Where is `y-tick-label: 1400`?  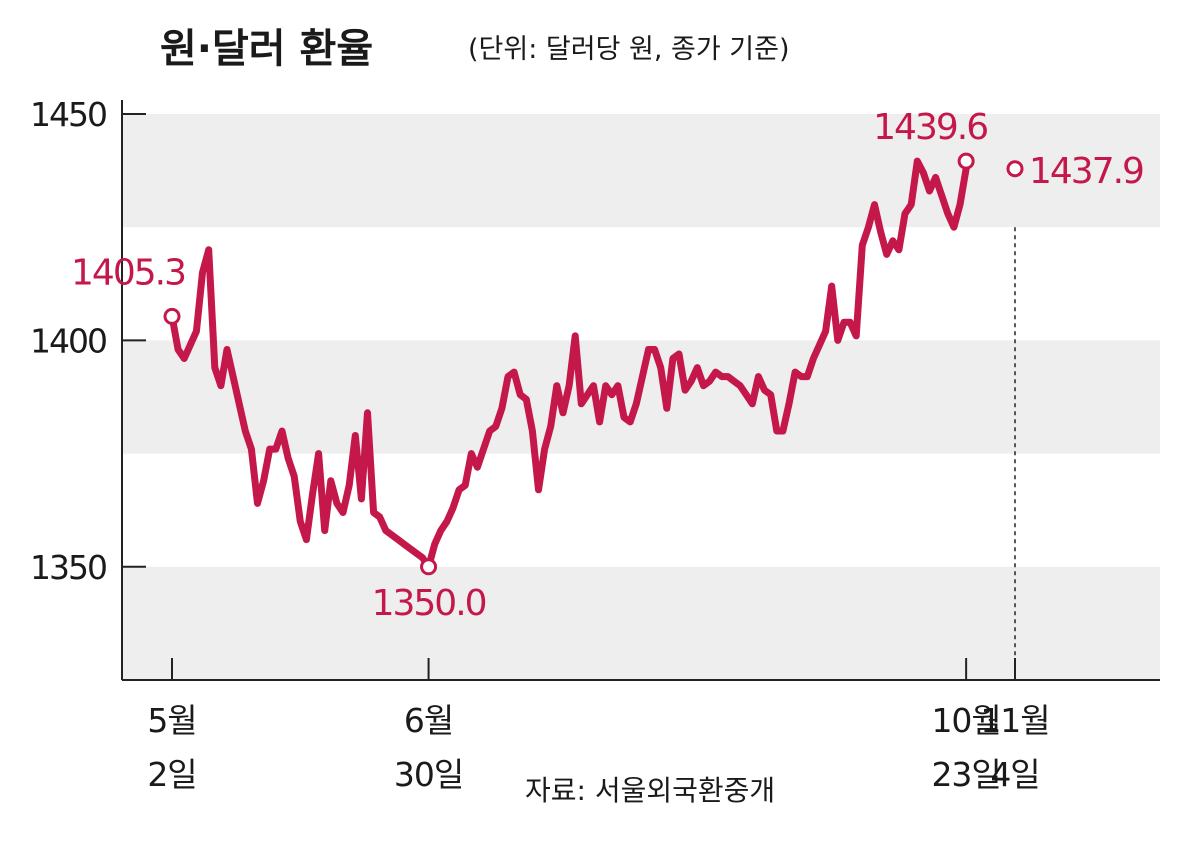 y-tick-label: 1400 is located at coordinates (68, 340).